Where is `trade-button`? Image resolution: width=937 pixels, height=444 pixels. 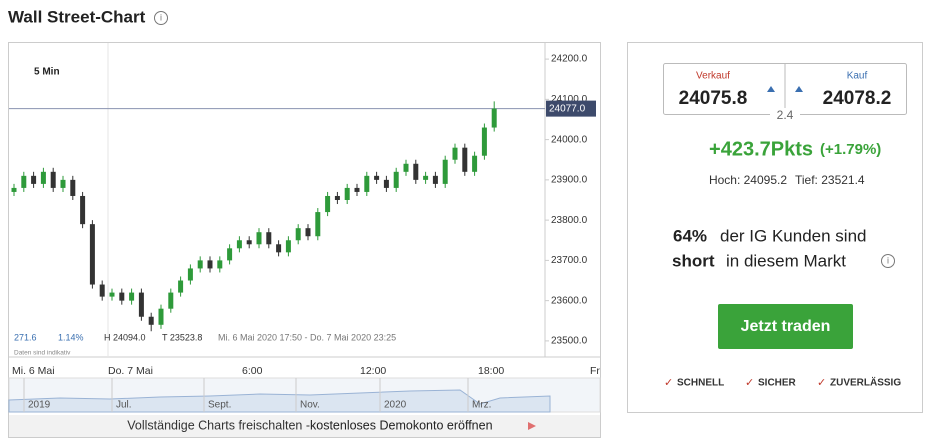 trade-button is located at coordinates (785, 326).